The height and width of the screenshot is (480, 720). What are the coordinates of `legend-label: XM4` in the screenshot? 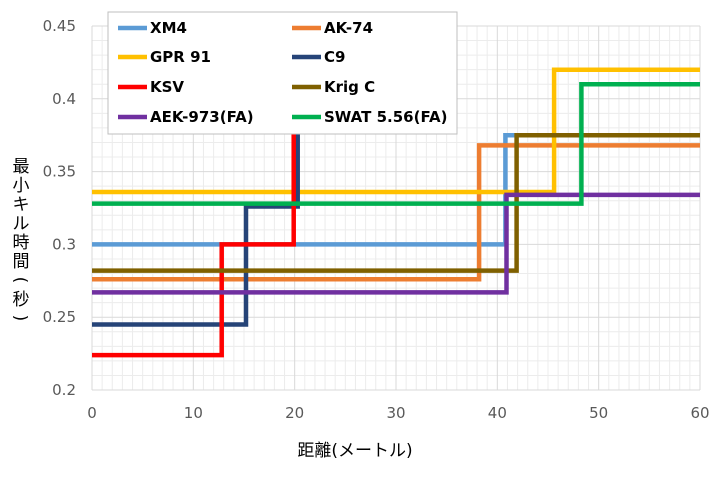 It's located at (168, 28).